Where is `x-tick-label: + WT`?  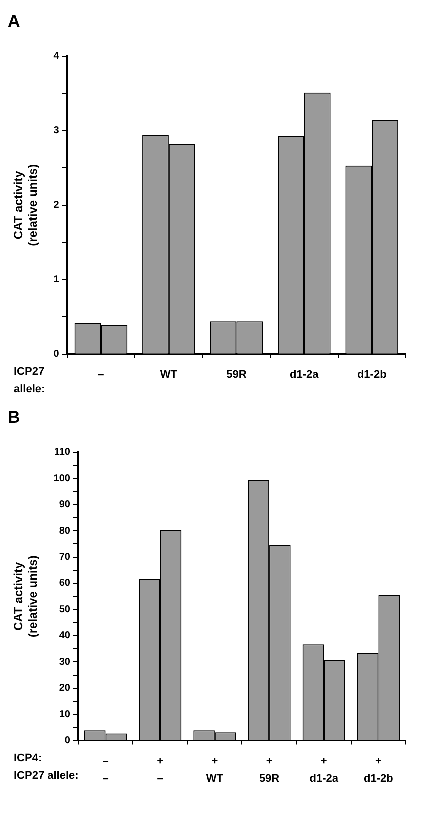 x-tick-label: + WT is located at coordinates (215, 771).